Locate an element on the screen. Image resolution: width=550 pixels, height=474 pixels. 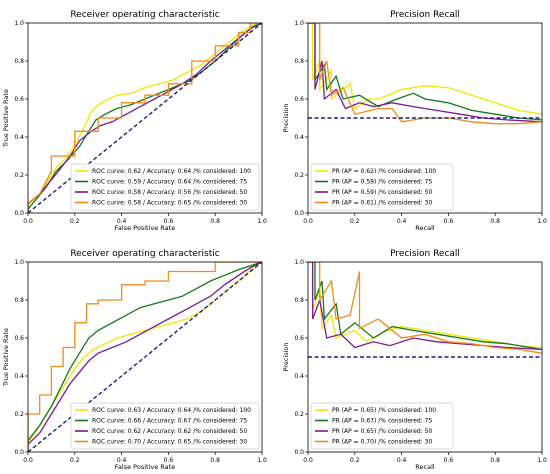
legend-entry: PR (AP = 0.65) /% considered: 100 is located at coordinates (384, 410).